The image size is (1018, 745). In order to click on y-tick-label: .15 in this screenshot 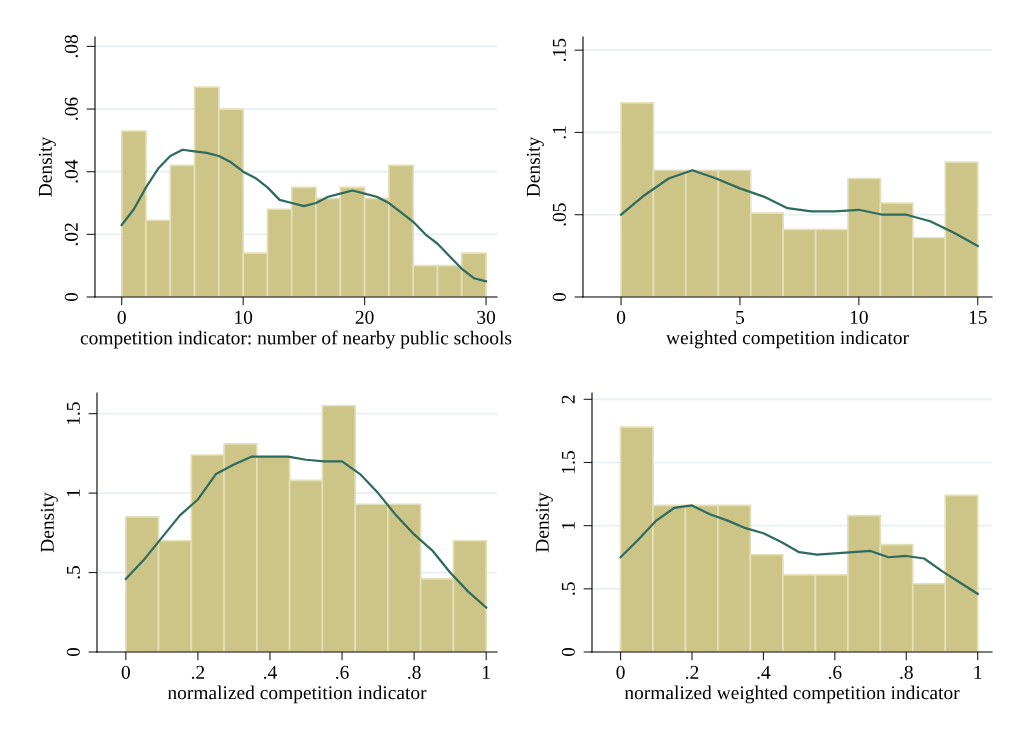, I will do `click(559, 50)`.